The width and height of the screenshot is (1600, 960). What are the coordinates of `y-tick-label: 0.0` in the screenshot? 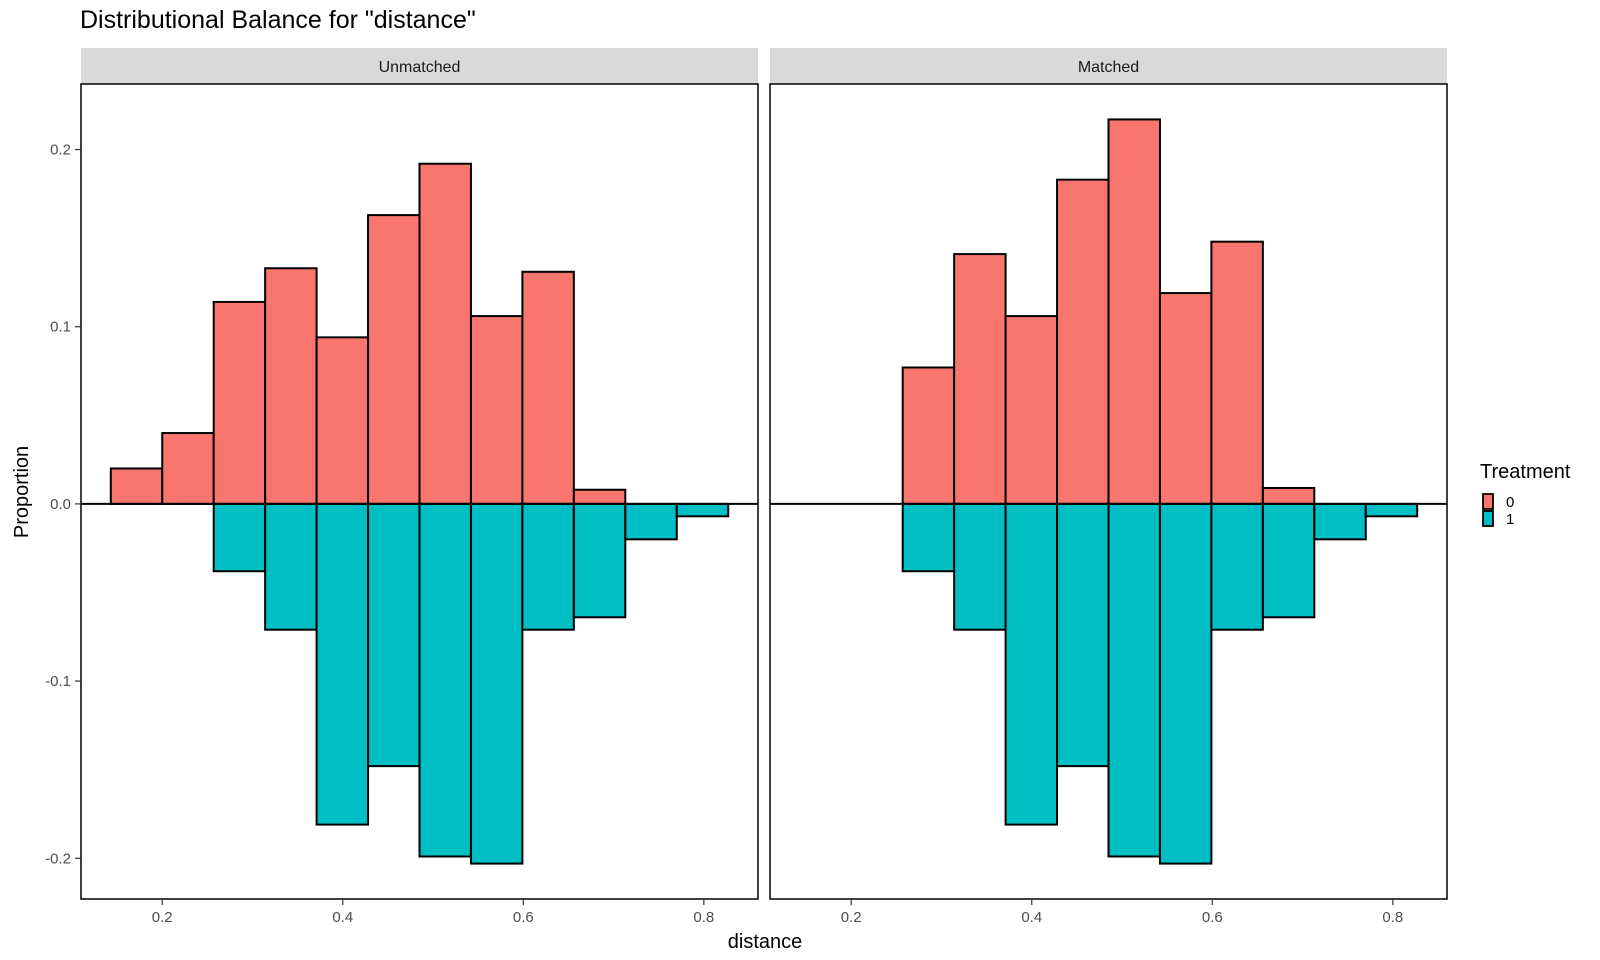 It's located at (60, 504).